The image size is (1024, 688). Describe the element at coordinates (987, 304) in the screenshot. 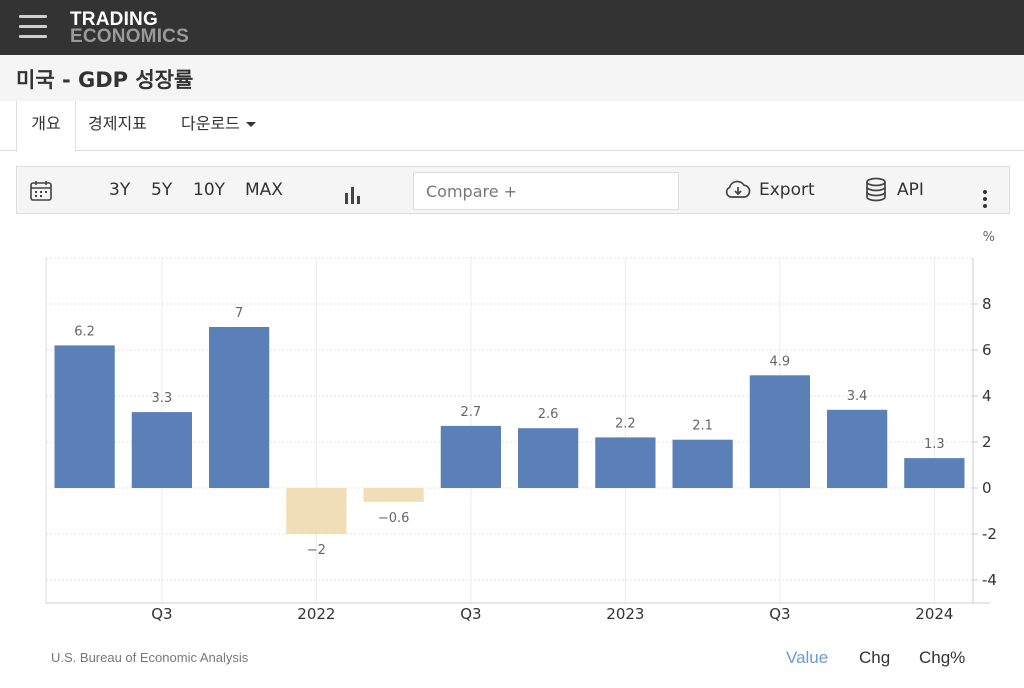

I see `y-tick-label: 8` at that location.